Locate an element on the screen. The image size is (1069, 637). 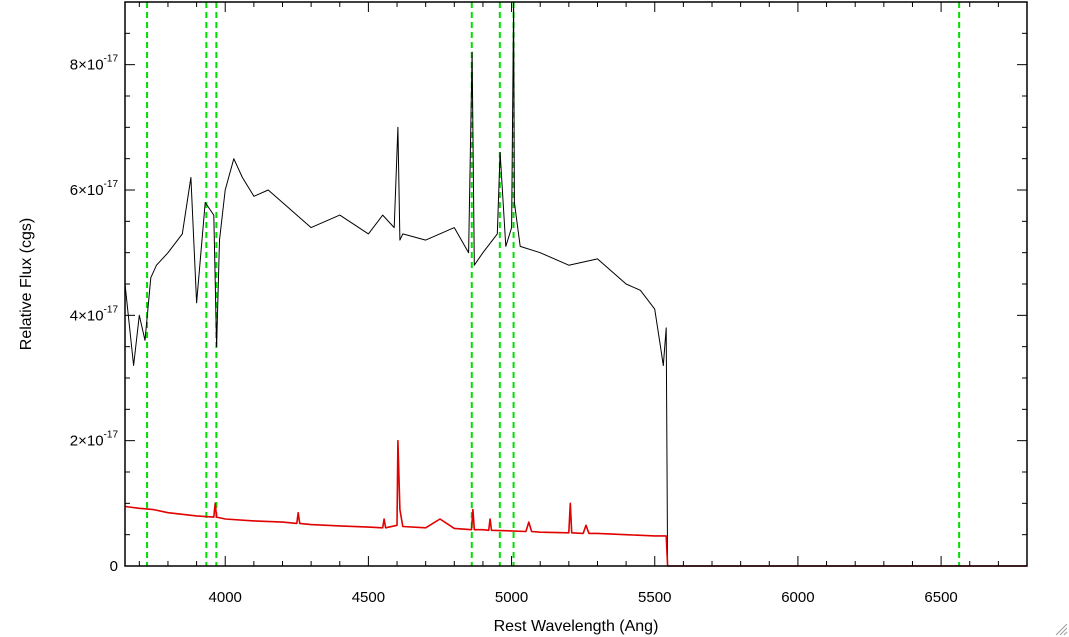
y-tick-label: 4×10⁻¹⁷ is located at coordinates (94, 314).